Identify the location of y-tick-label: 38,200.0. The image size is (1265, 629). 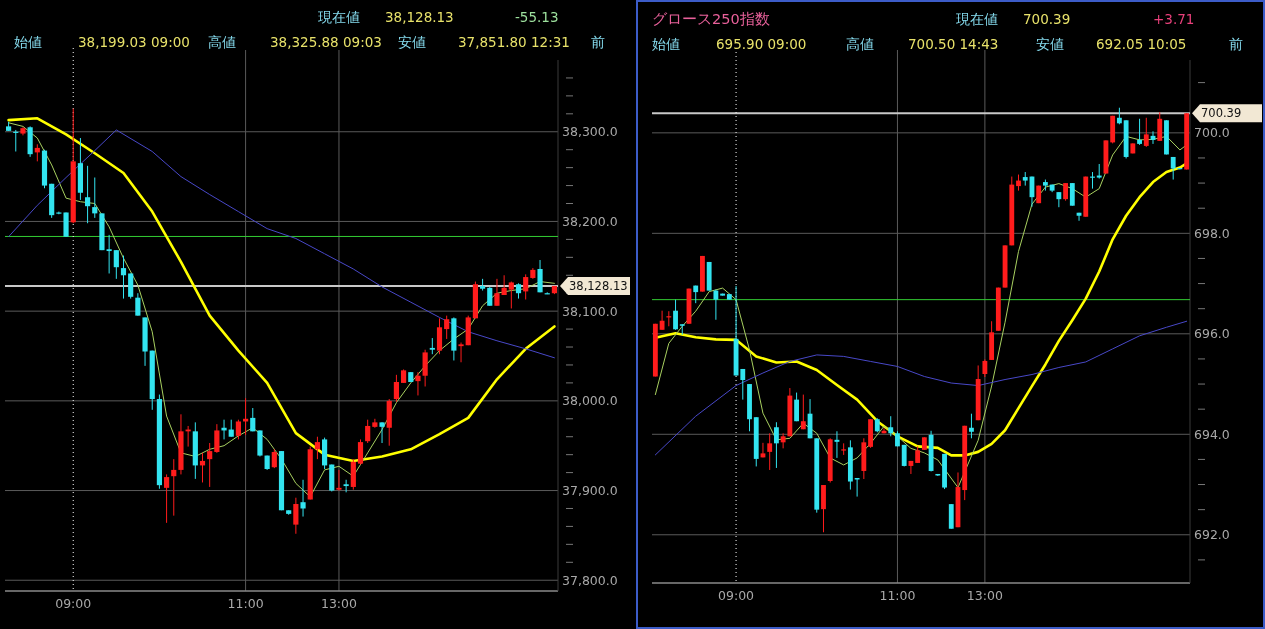
(590, 221).